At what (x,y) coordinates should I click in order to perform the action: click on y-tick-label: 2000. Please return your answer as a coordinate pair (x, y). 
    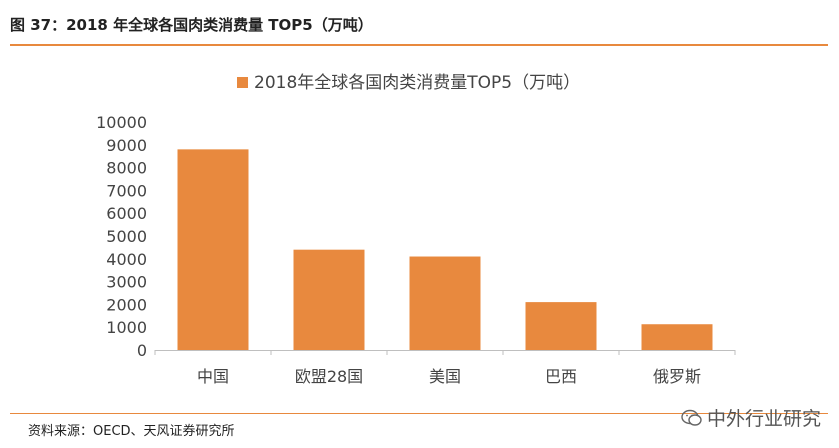
    Looking at the image, I should click on (126, 304).